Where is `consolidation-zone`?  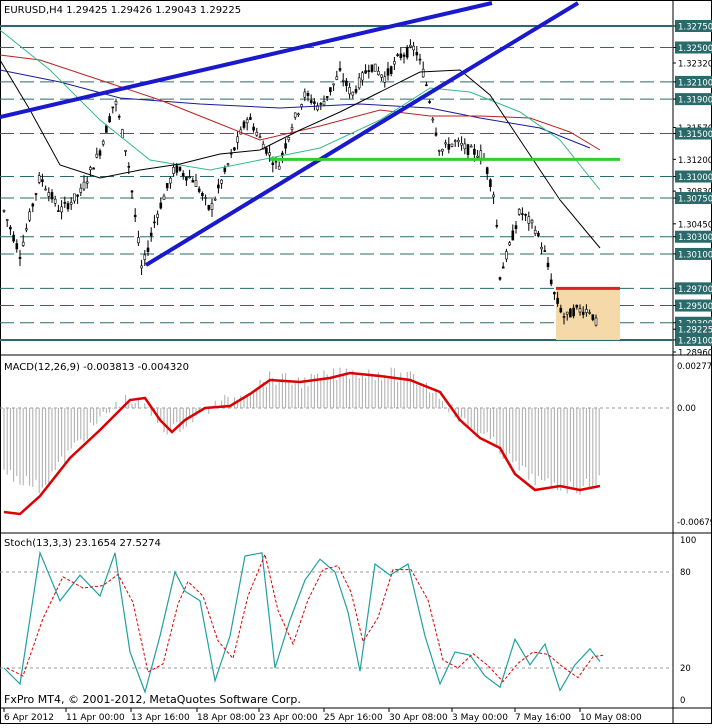 consolidation-zone is located at coordinates (588, 314).